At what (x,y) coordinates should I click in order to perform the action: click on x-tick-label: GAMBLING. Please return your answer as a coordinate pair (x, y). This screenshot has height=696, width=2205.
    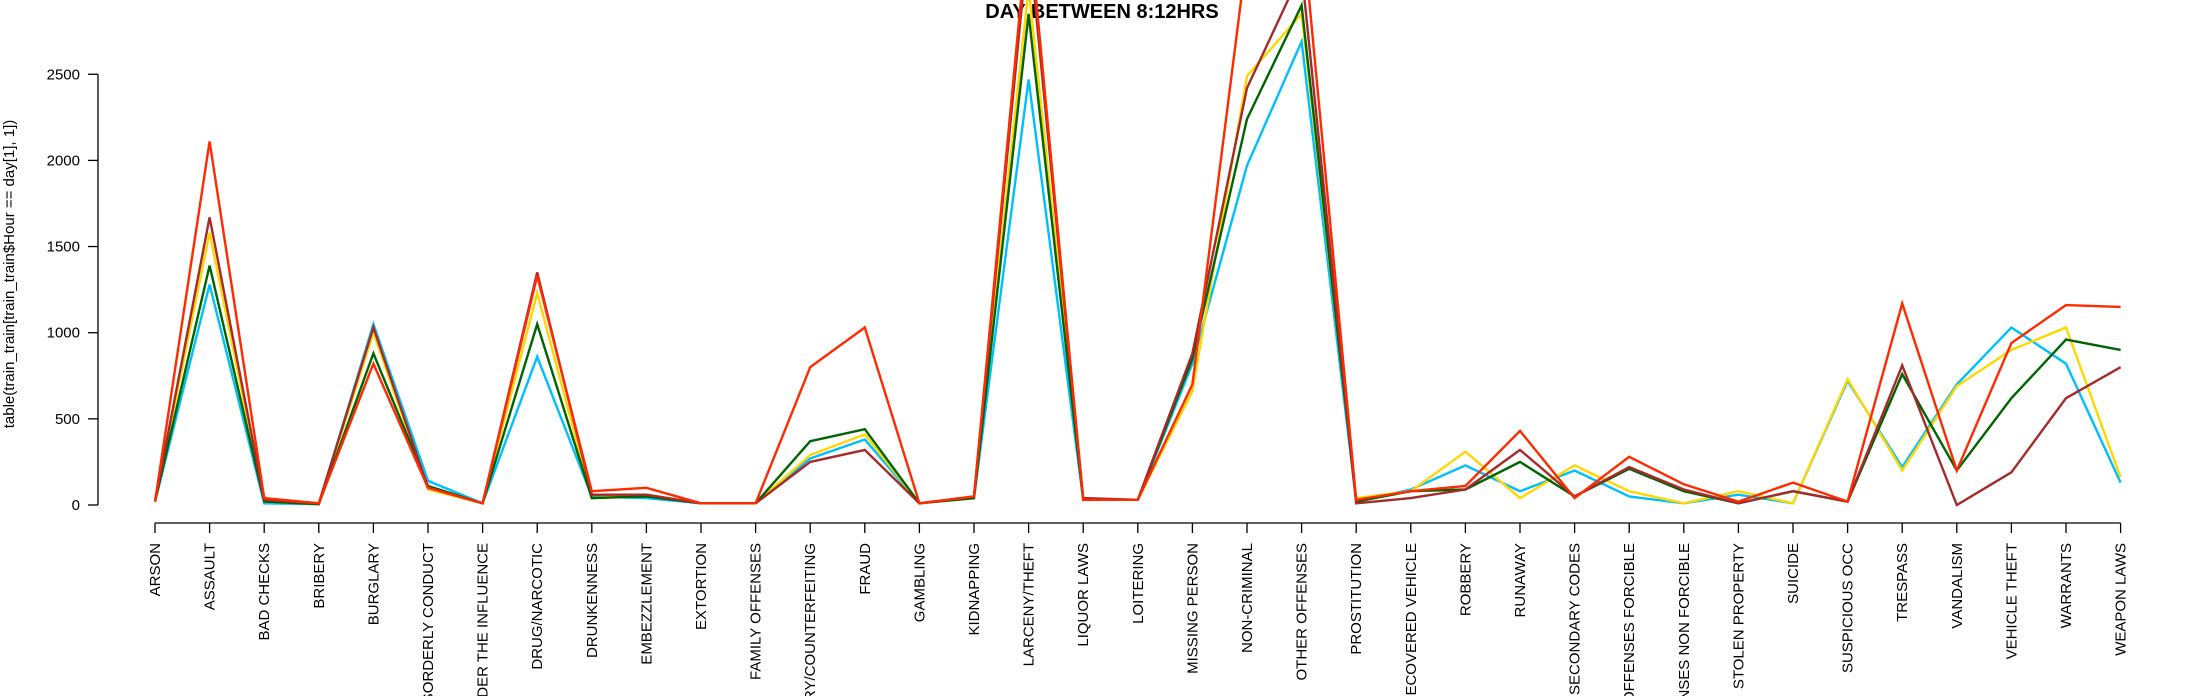
    Looking at the image, I should click on (919, 582).